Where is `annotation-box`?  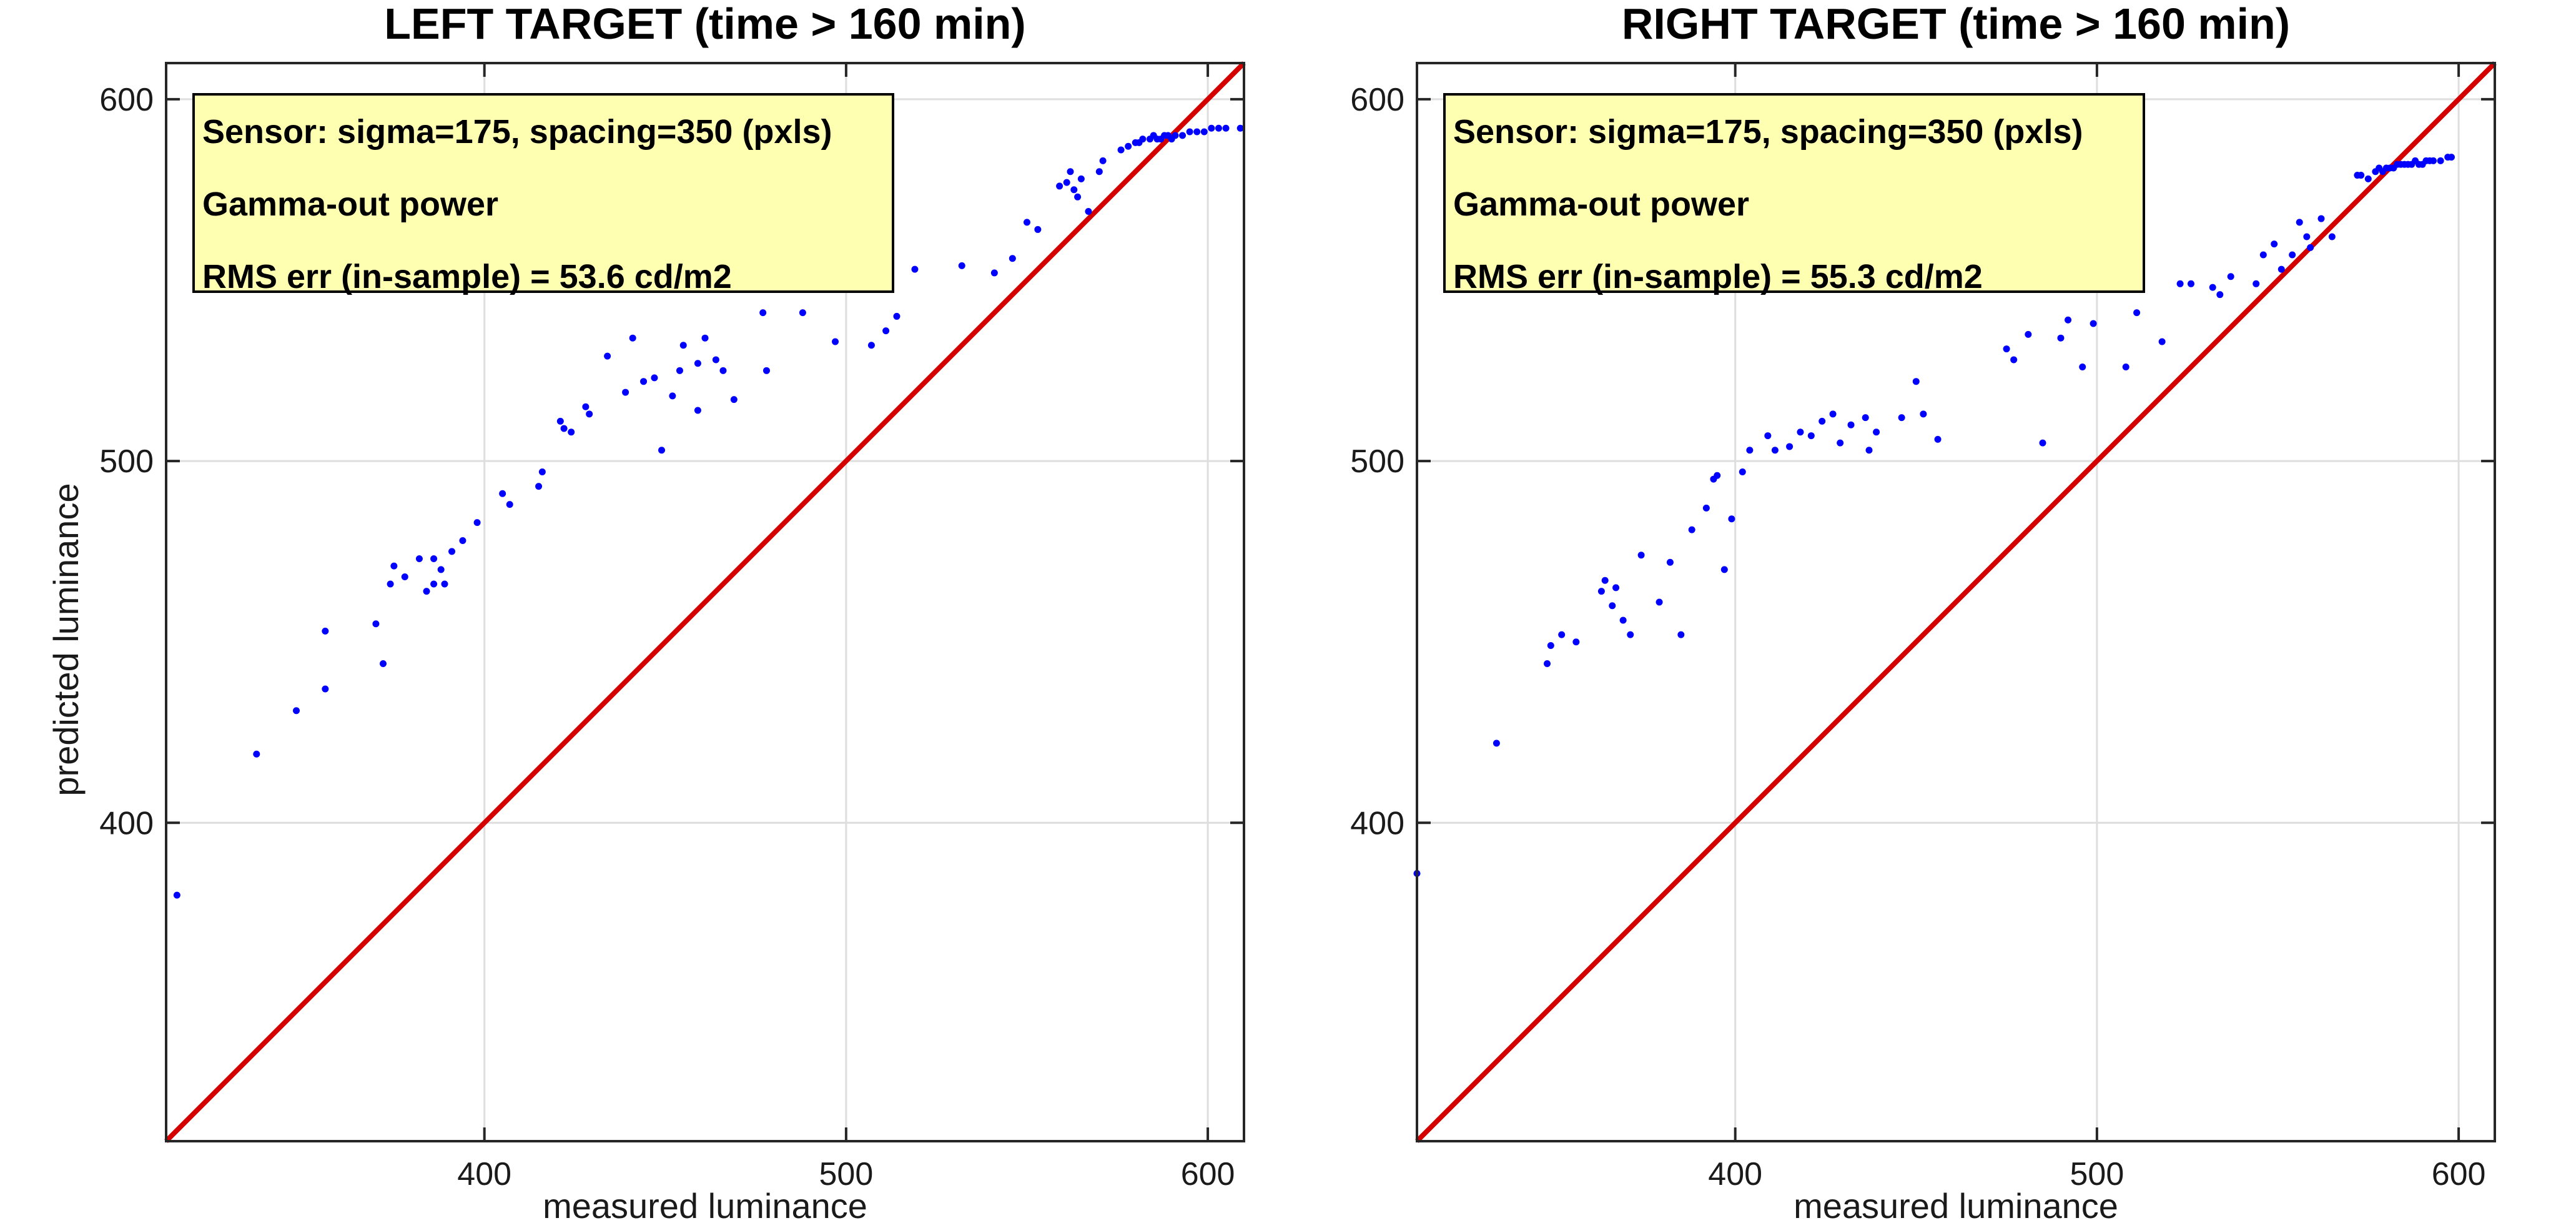 annotation-box is located at coordinates (1794, 193).